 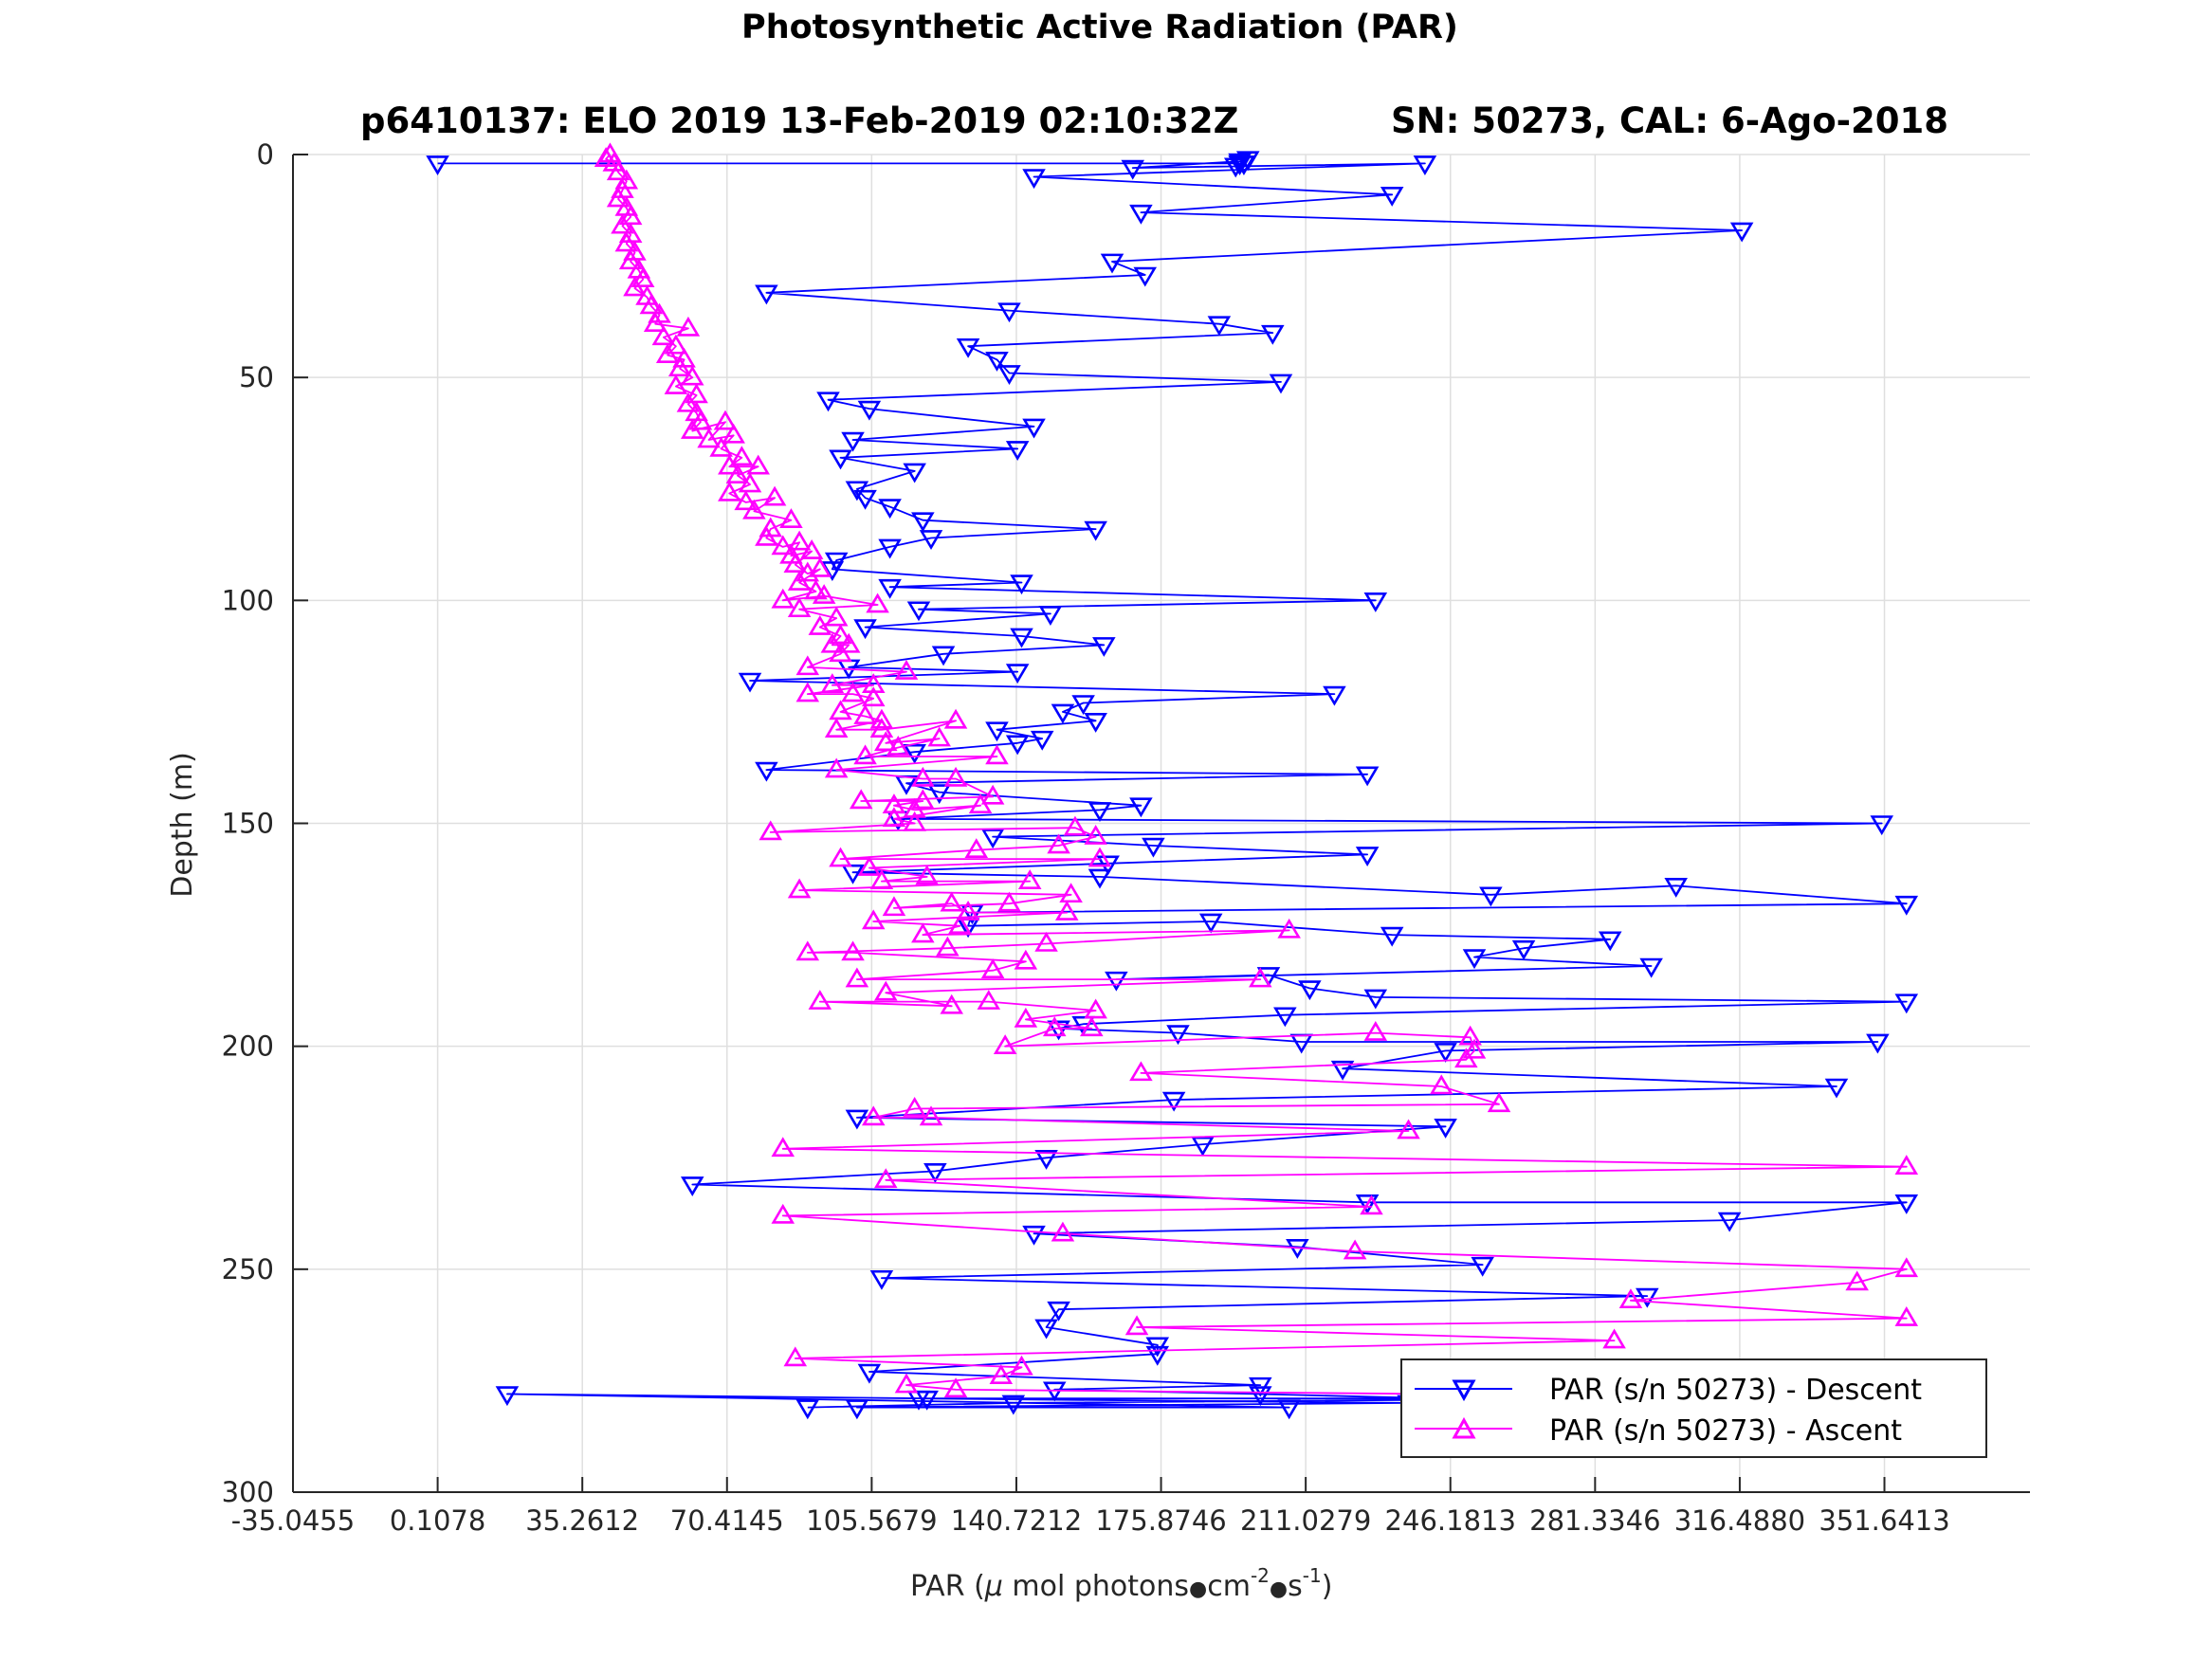 I want to click on x-axis-label: PAR (μ mol photons●cm-2●s-1), so click(x=1121, y=1583).